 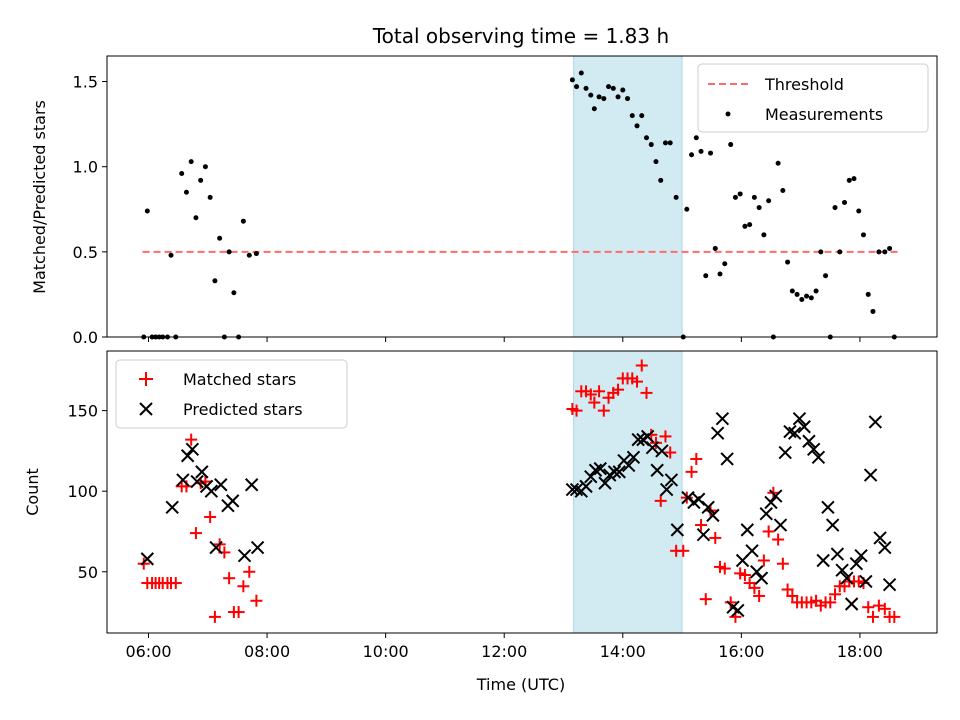 I want to click on legend-predicted-swatch, so click(x=146, y=409).